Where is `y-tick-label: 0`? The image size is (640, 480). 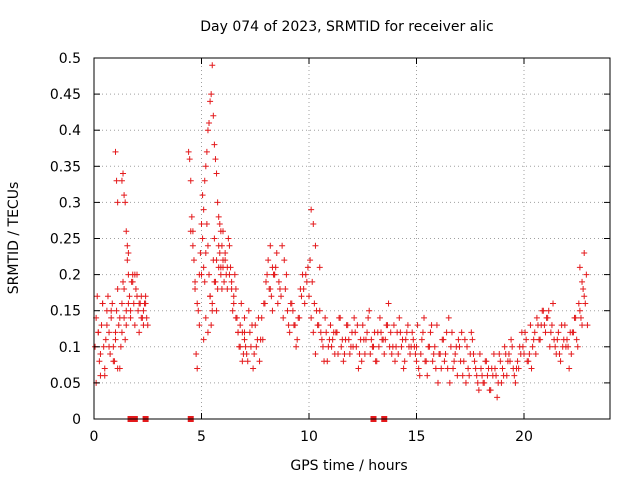 y-tick-label: 0 is located at coordinates (76, 420).